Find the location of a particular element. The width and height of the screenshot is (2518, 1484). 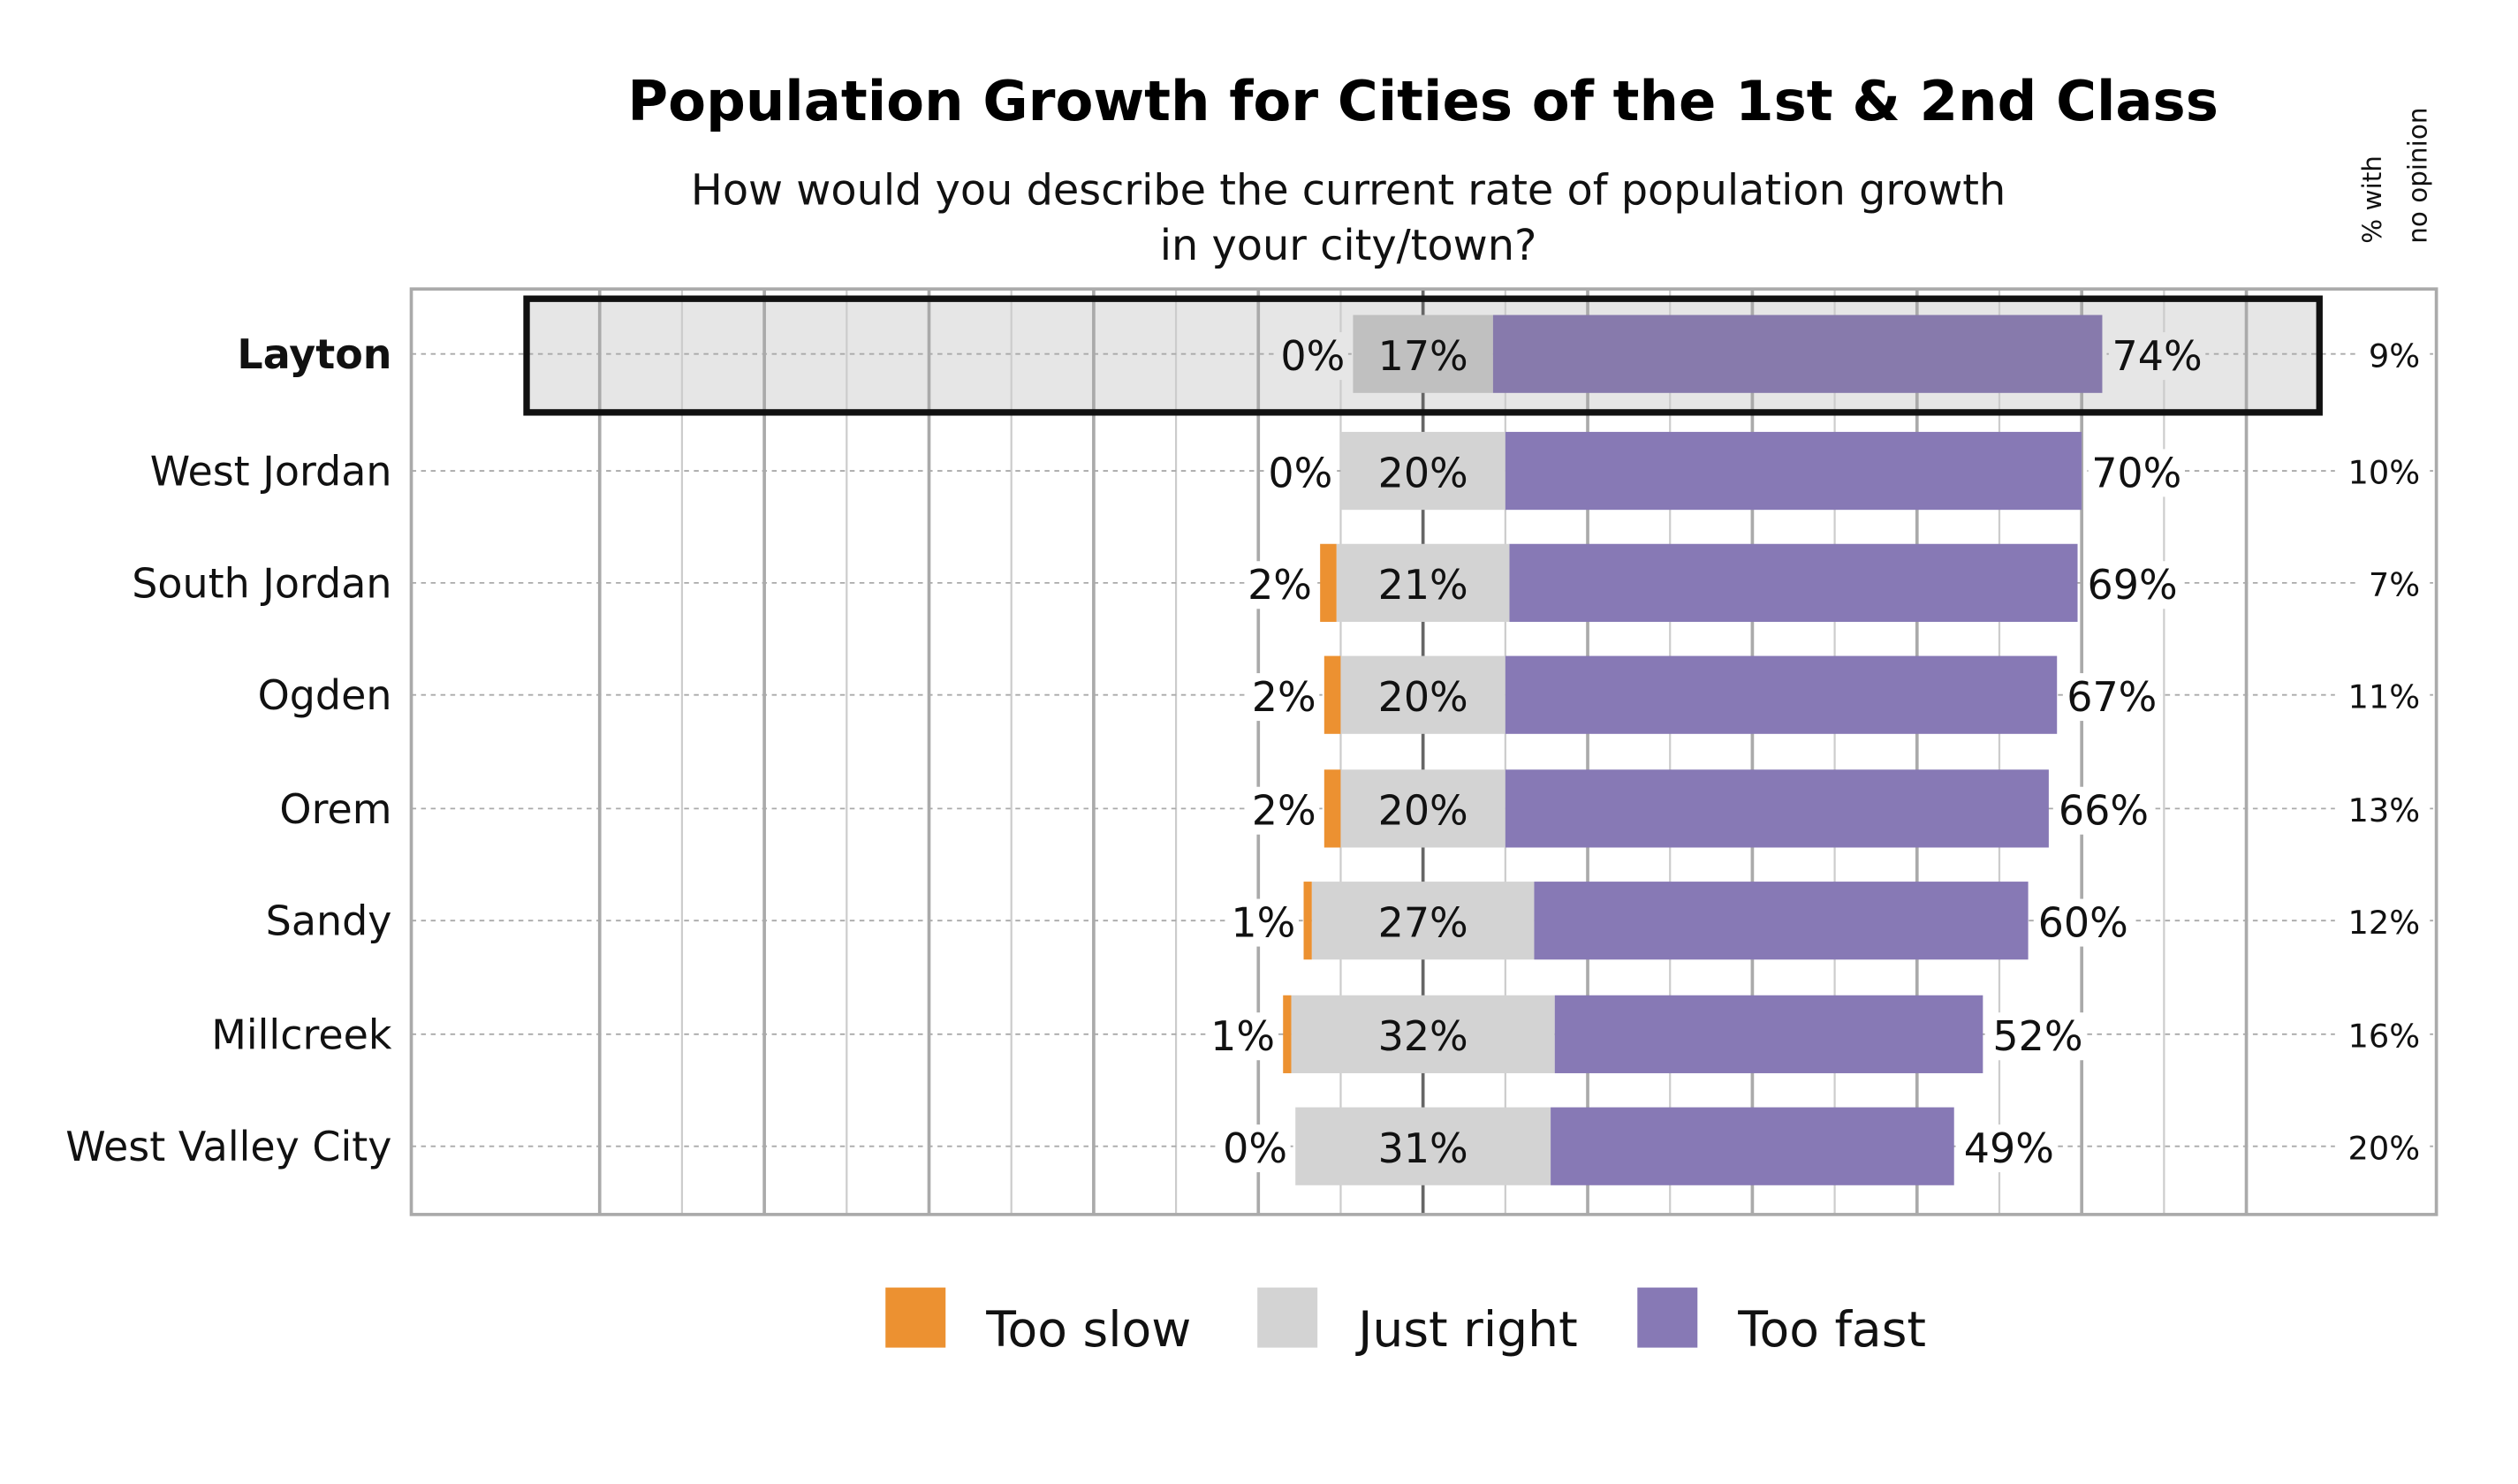

label-too-fast: 49% is located at coordinates (2009, 1148).